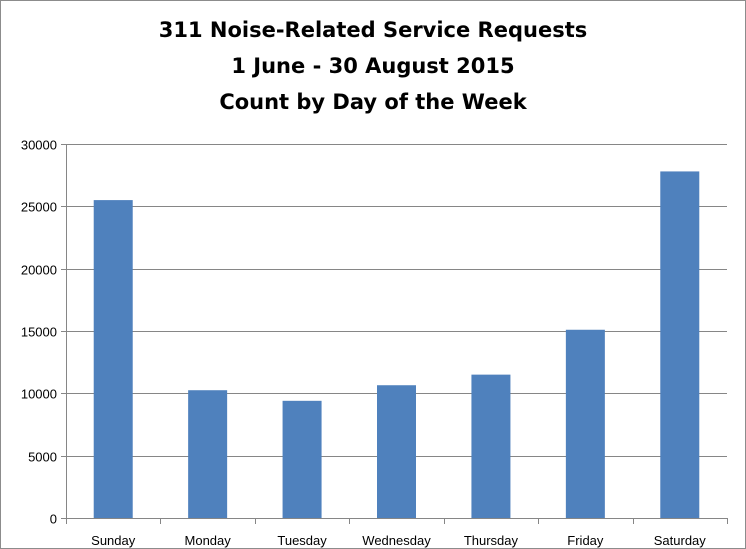 The width and height of the screenshot is (746, 549). Describe the element at coordinates (53, 519) in the screenshot. I see `y-tick-label: 0` at that location.